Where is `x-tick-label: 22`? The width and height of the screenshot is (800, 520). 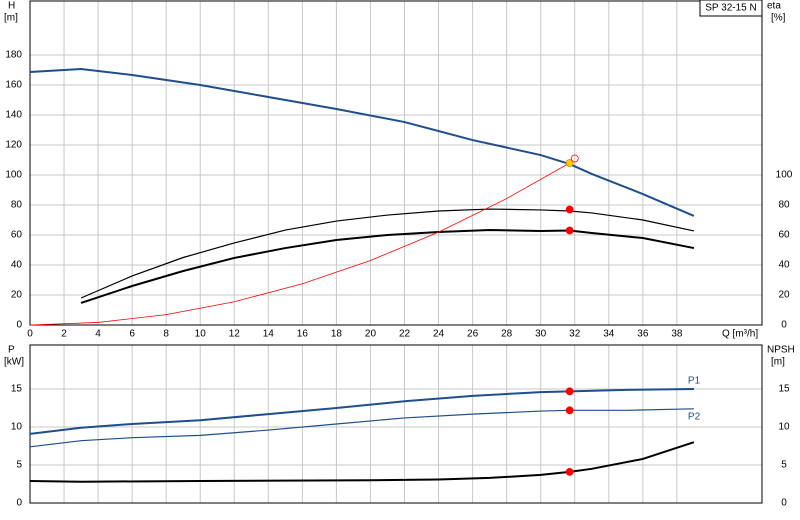
x-tick-label: 22 is located at coordinates (405, 334).